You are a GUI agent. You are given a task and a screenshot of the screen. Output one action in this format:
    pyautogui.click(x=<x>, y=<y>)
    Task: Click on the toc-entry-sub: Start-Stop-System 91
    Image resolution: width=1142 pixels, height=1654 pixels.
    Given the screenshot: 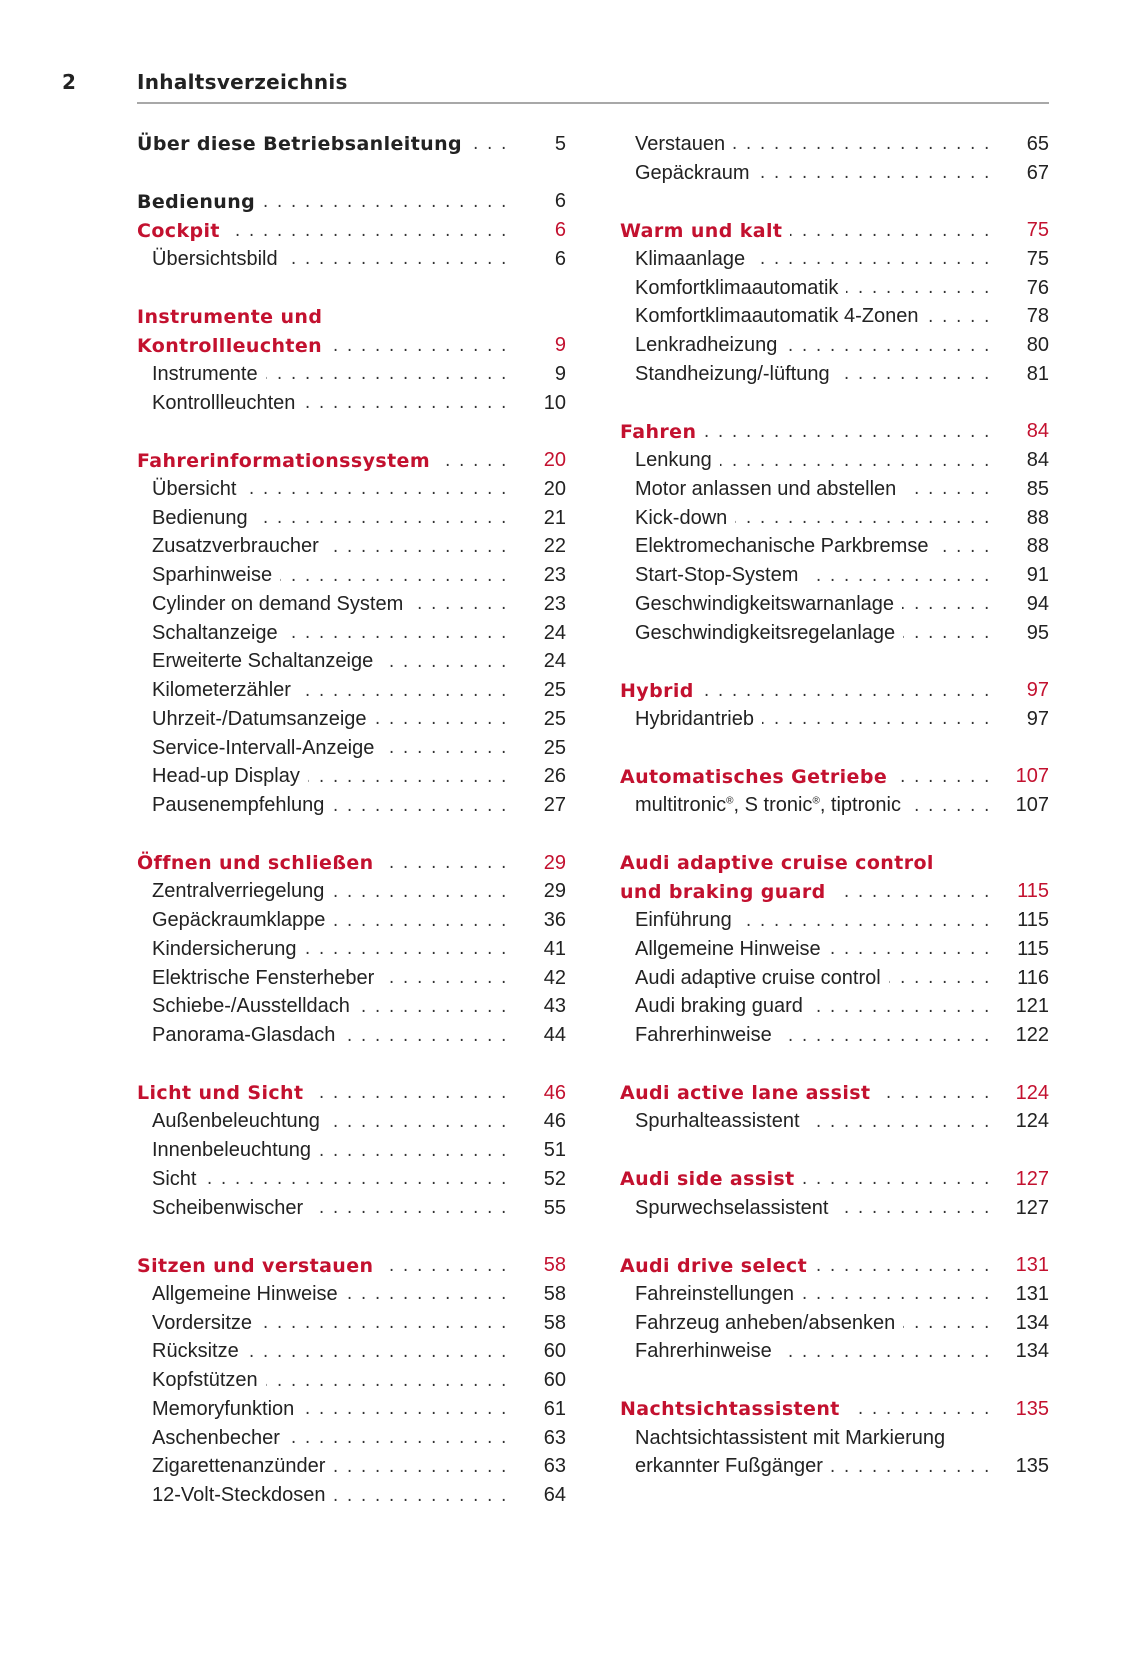 What is the action you would take?
    pyautogui.click(x=834, y=575)
    